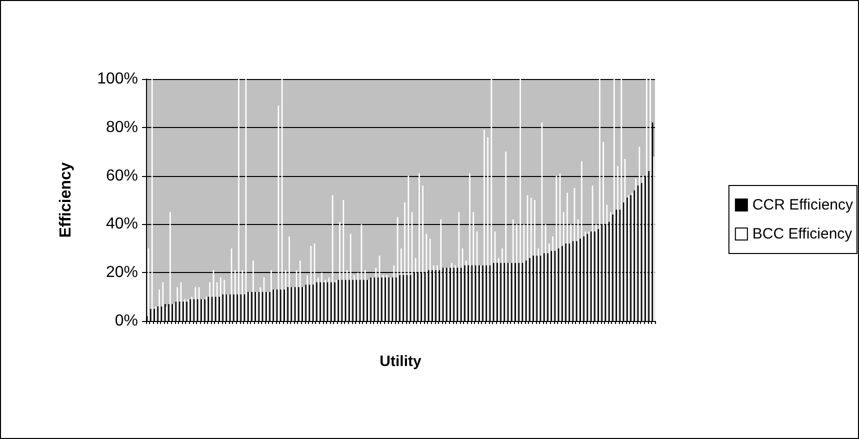 The image size is (859, 439). I want to click on y-tick-label: 60%, so click(122, 175).